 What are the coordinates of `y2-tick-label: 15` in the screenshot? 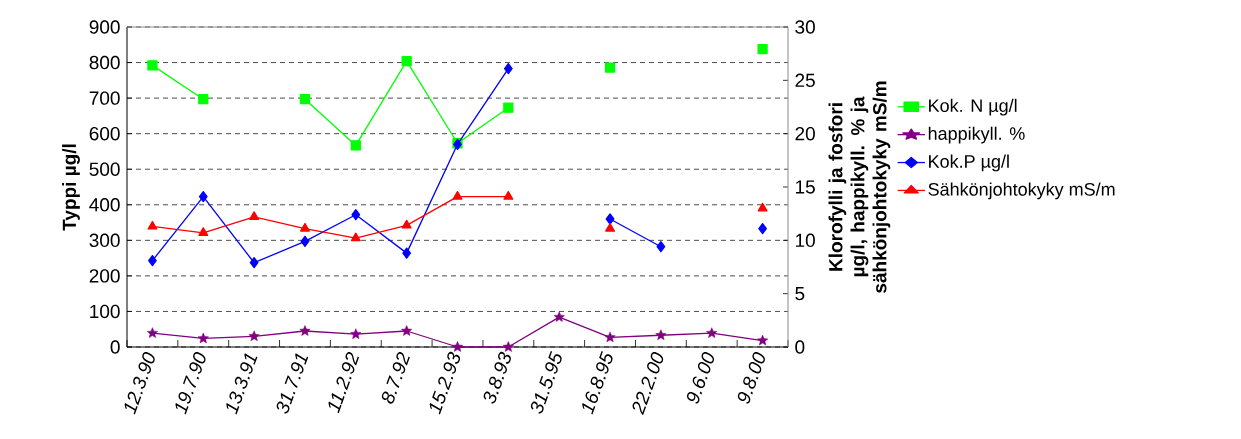 It's located at (805, 187).